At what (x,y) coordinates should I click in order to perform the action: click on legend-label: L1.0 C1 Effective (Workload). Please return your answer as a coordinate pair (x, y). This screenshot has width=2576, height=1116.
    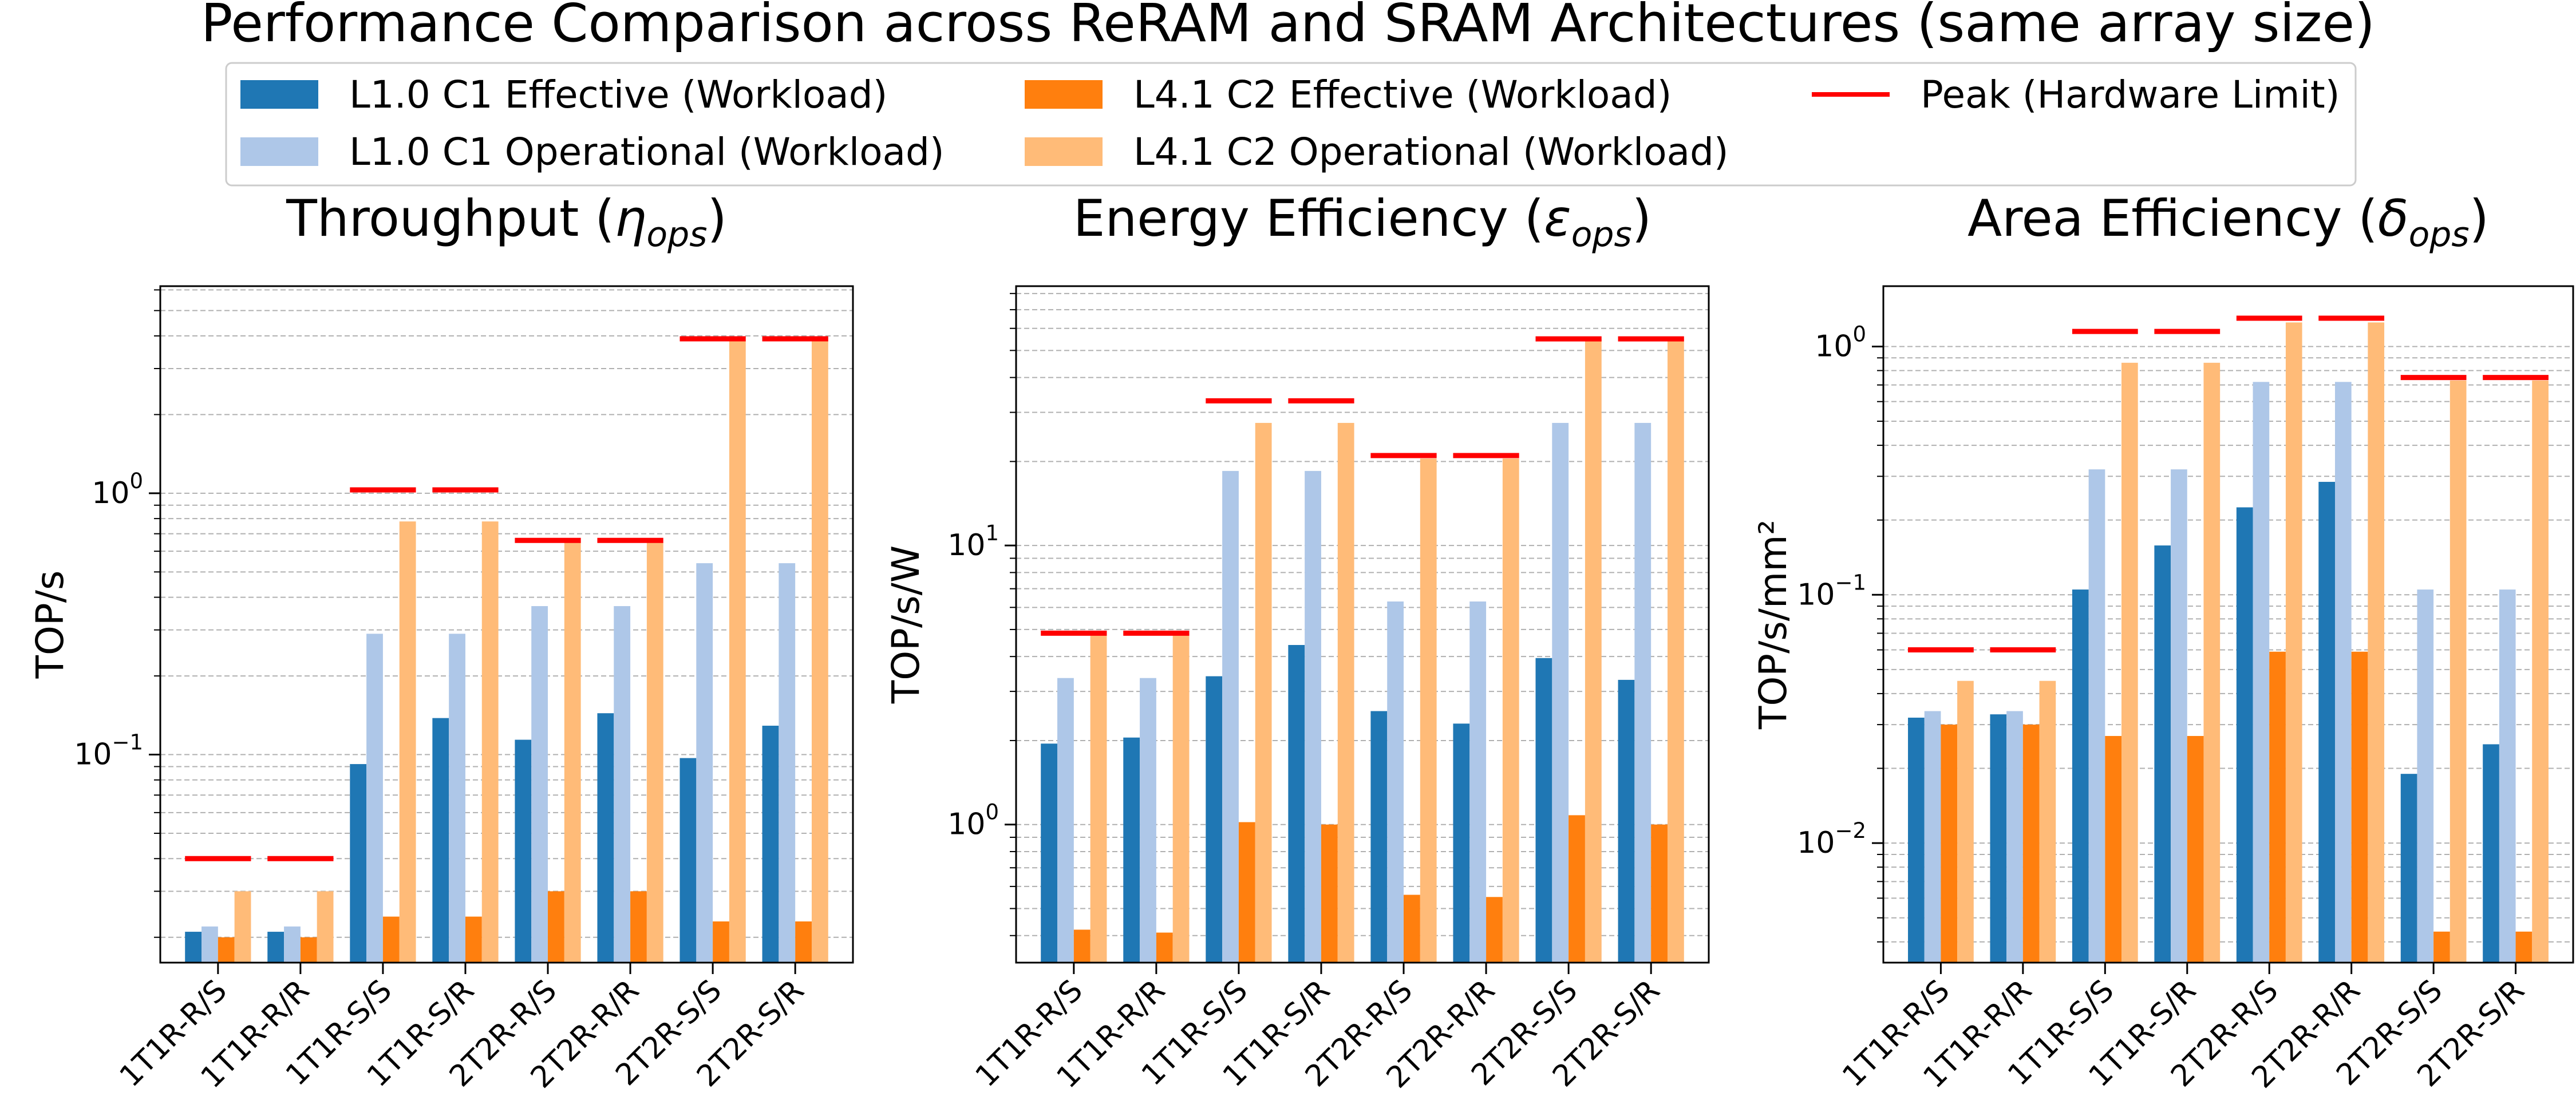
    Looking at the image, I should click on (618, 95).